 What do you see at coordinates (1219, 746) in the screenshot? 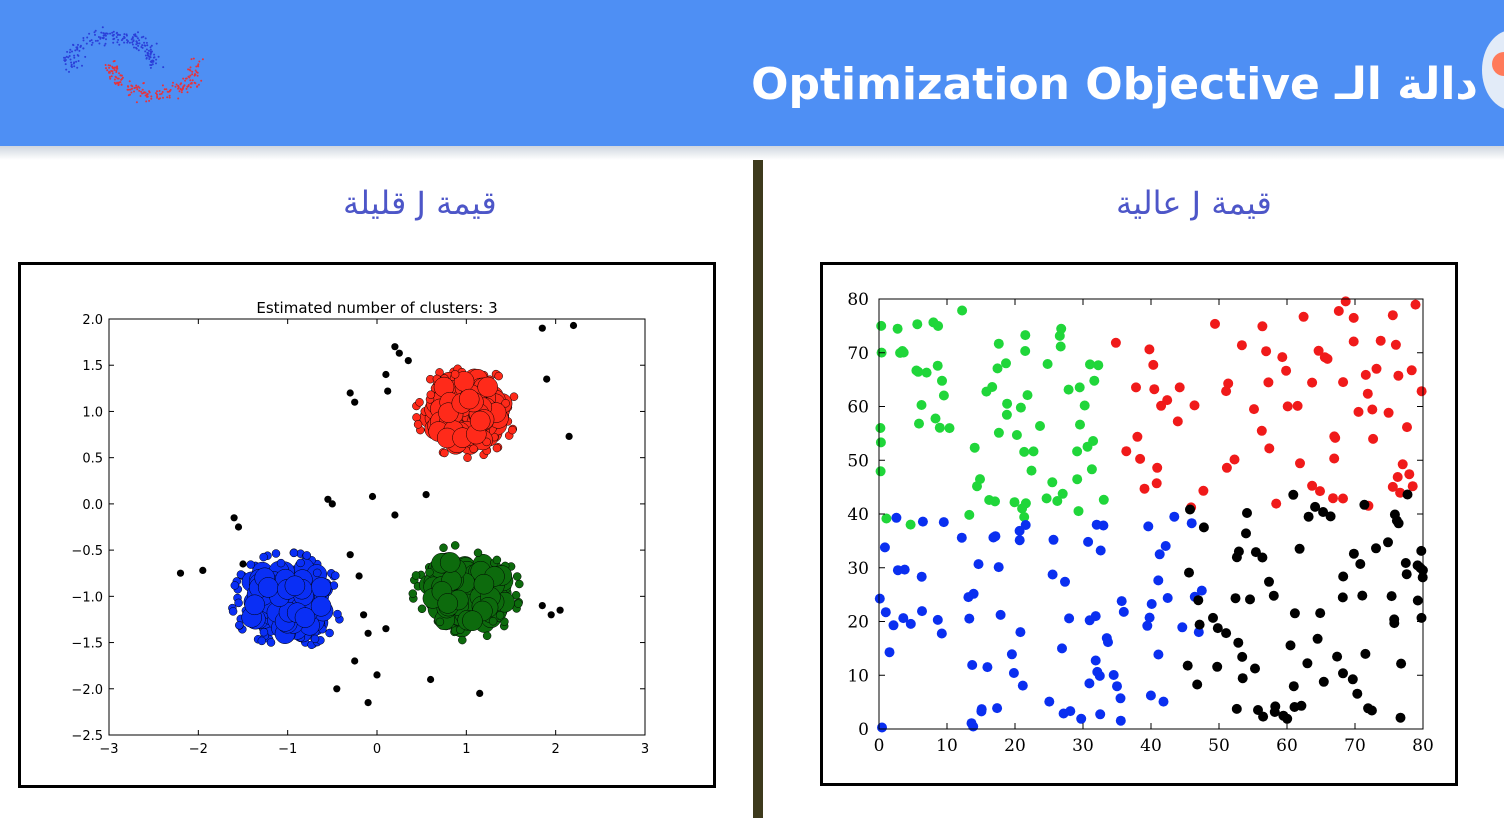
I see `x-tick-label: 50` at bounding box center [1219, 746].